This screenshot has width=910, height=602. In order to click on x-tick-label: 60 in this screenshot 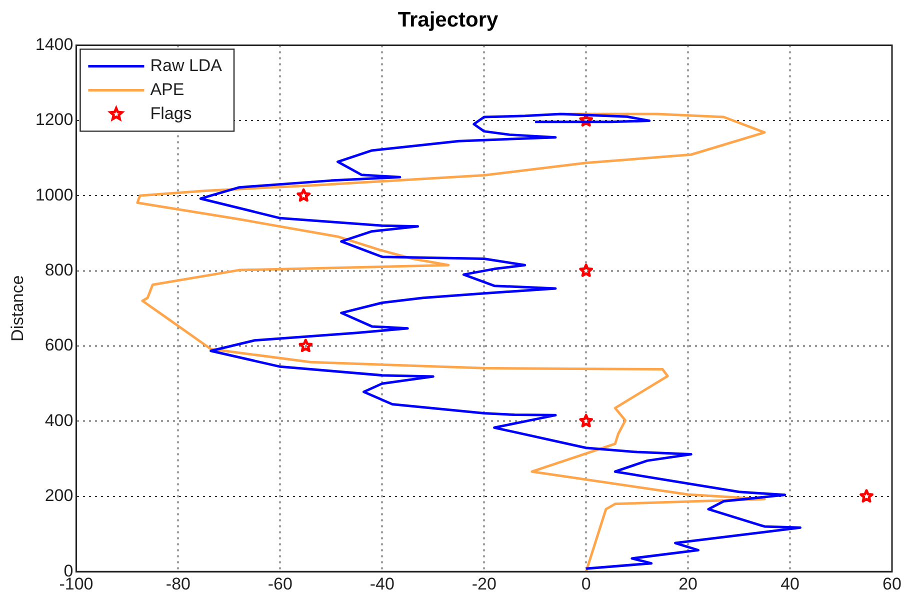, I will do `click(892, 584)`.